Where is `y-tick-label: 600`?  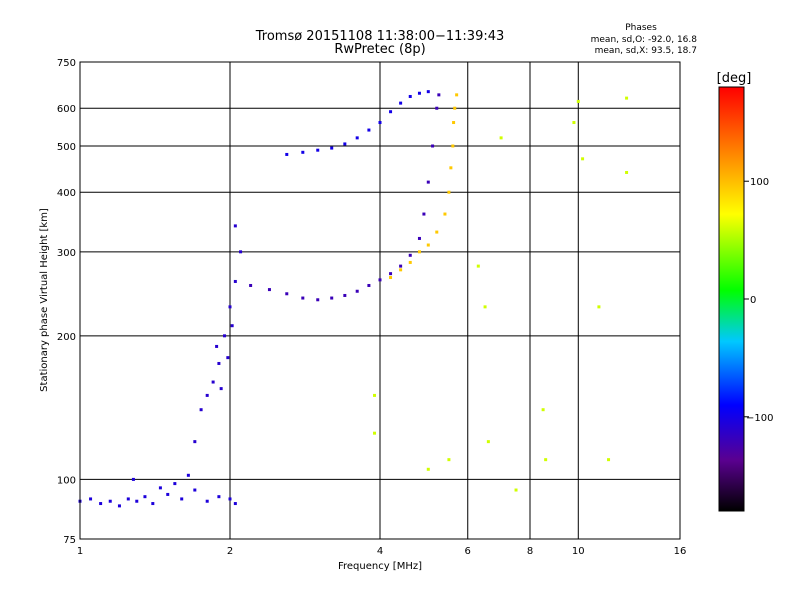 y-tick-label: 600 is located at coordinates (66, 109).